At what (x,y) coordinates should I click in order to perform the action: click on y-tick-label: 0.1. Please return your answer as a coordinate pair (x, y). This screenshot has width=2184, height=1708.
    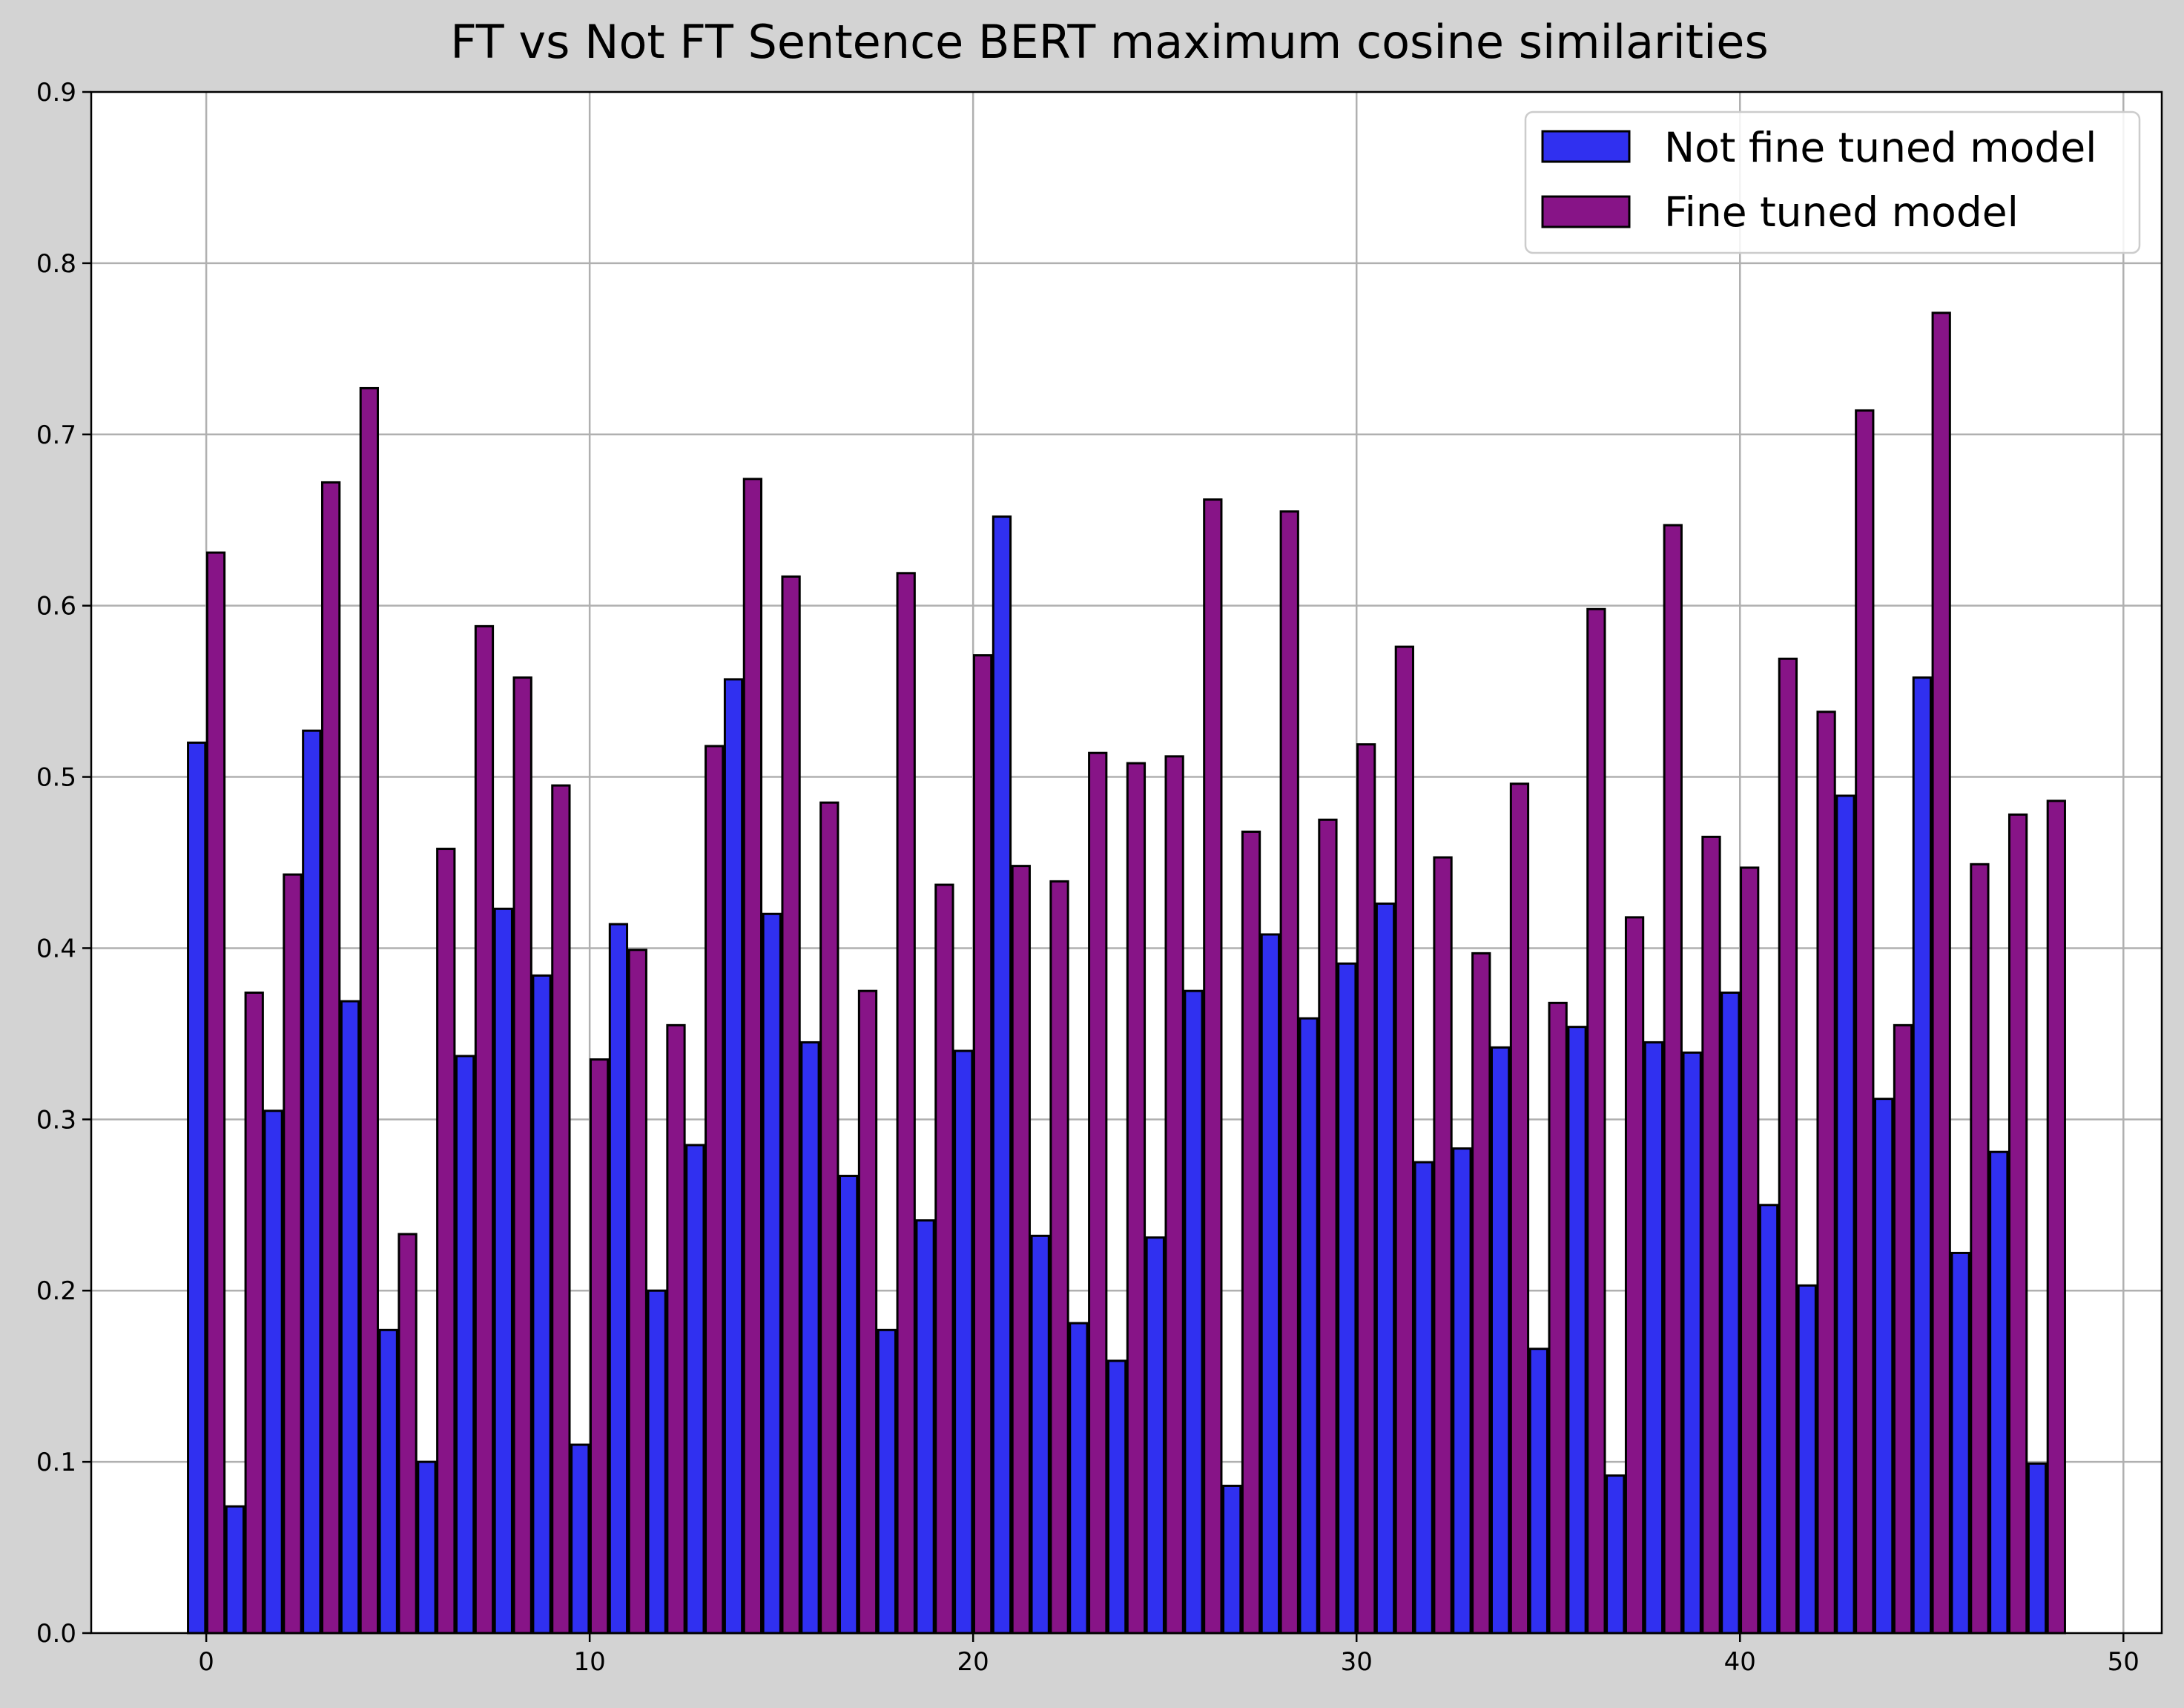
    Looking at the image, I should click on (56, 1462).